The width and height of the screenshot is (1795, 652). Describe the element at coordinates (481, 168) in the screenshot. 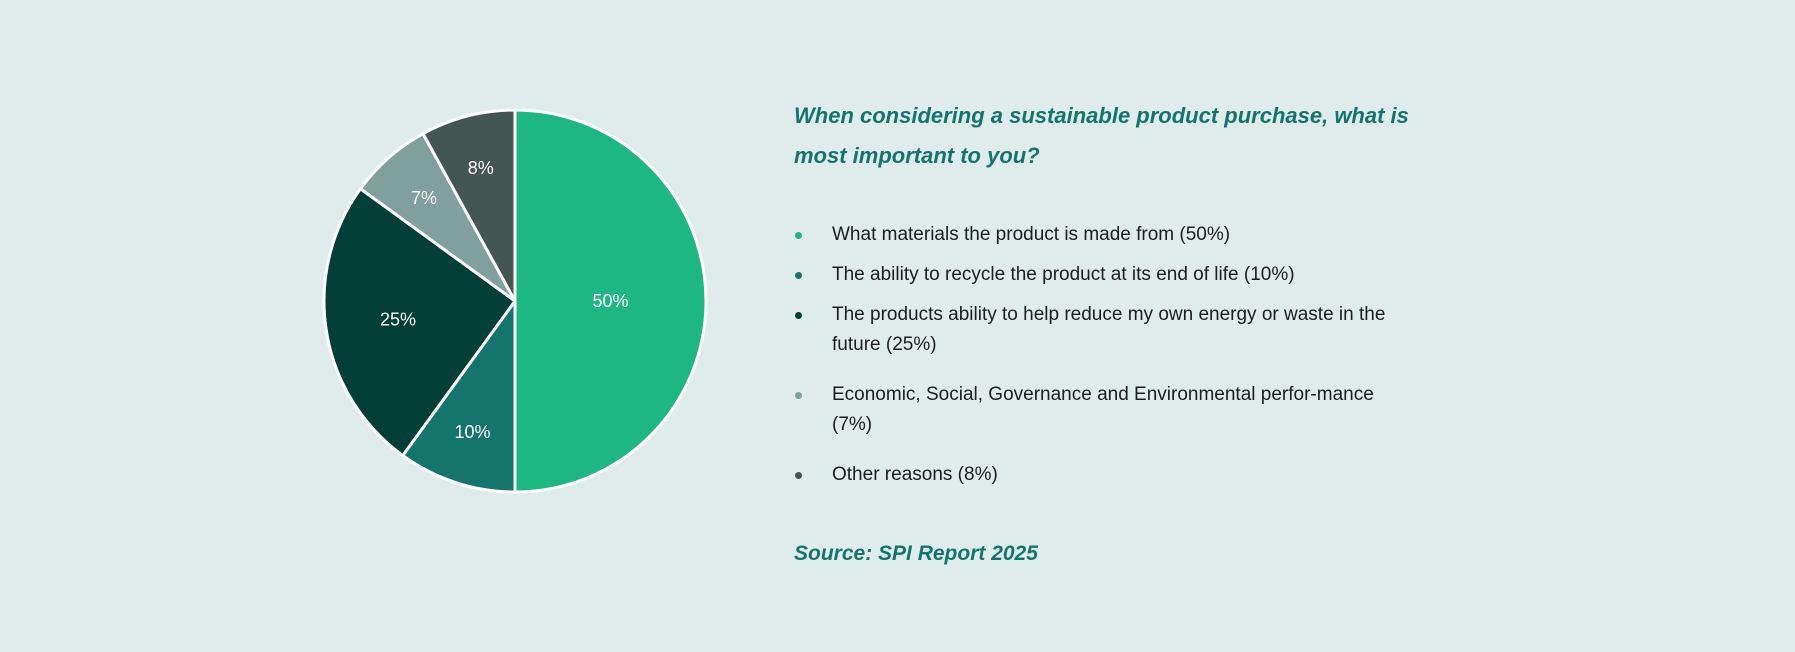

I see `data-label: 8%` at that location.